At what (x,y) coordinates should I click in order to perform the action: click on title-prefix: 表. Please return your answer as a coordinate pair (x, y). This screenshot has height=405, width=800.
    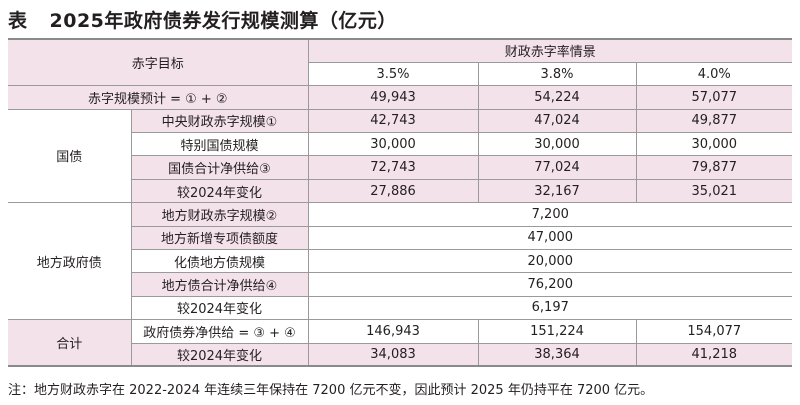
    Looking at the image, I should click on (18, 20).